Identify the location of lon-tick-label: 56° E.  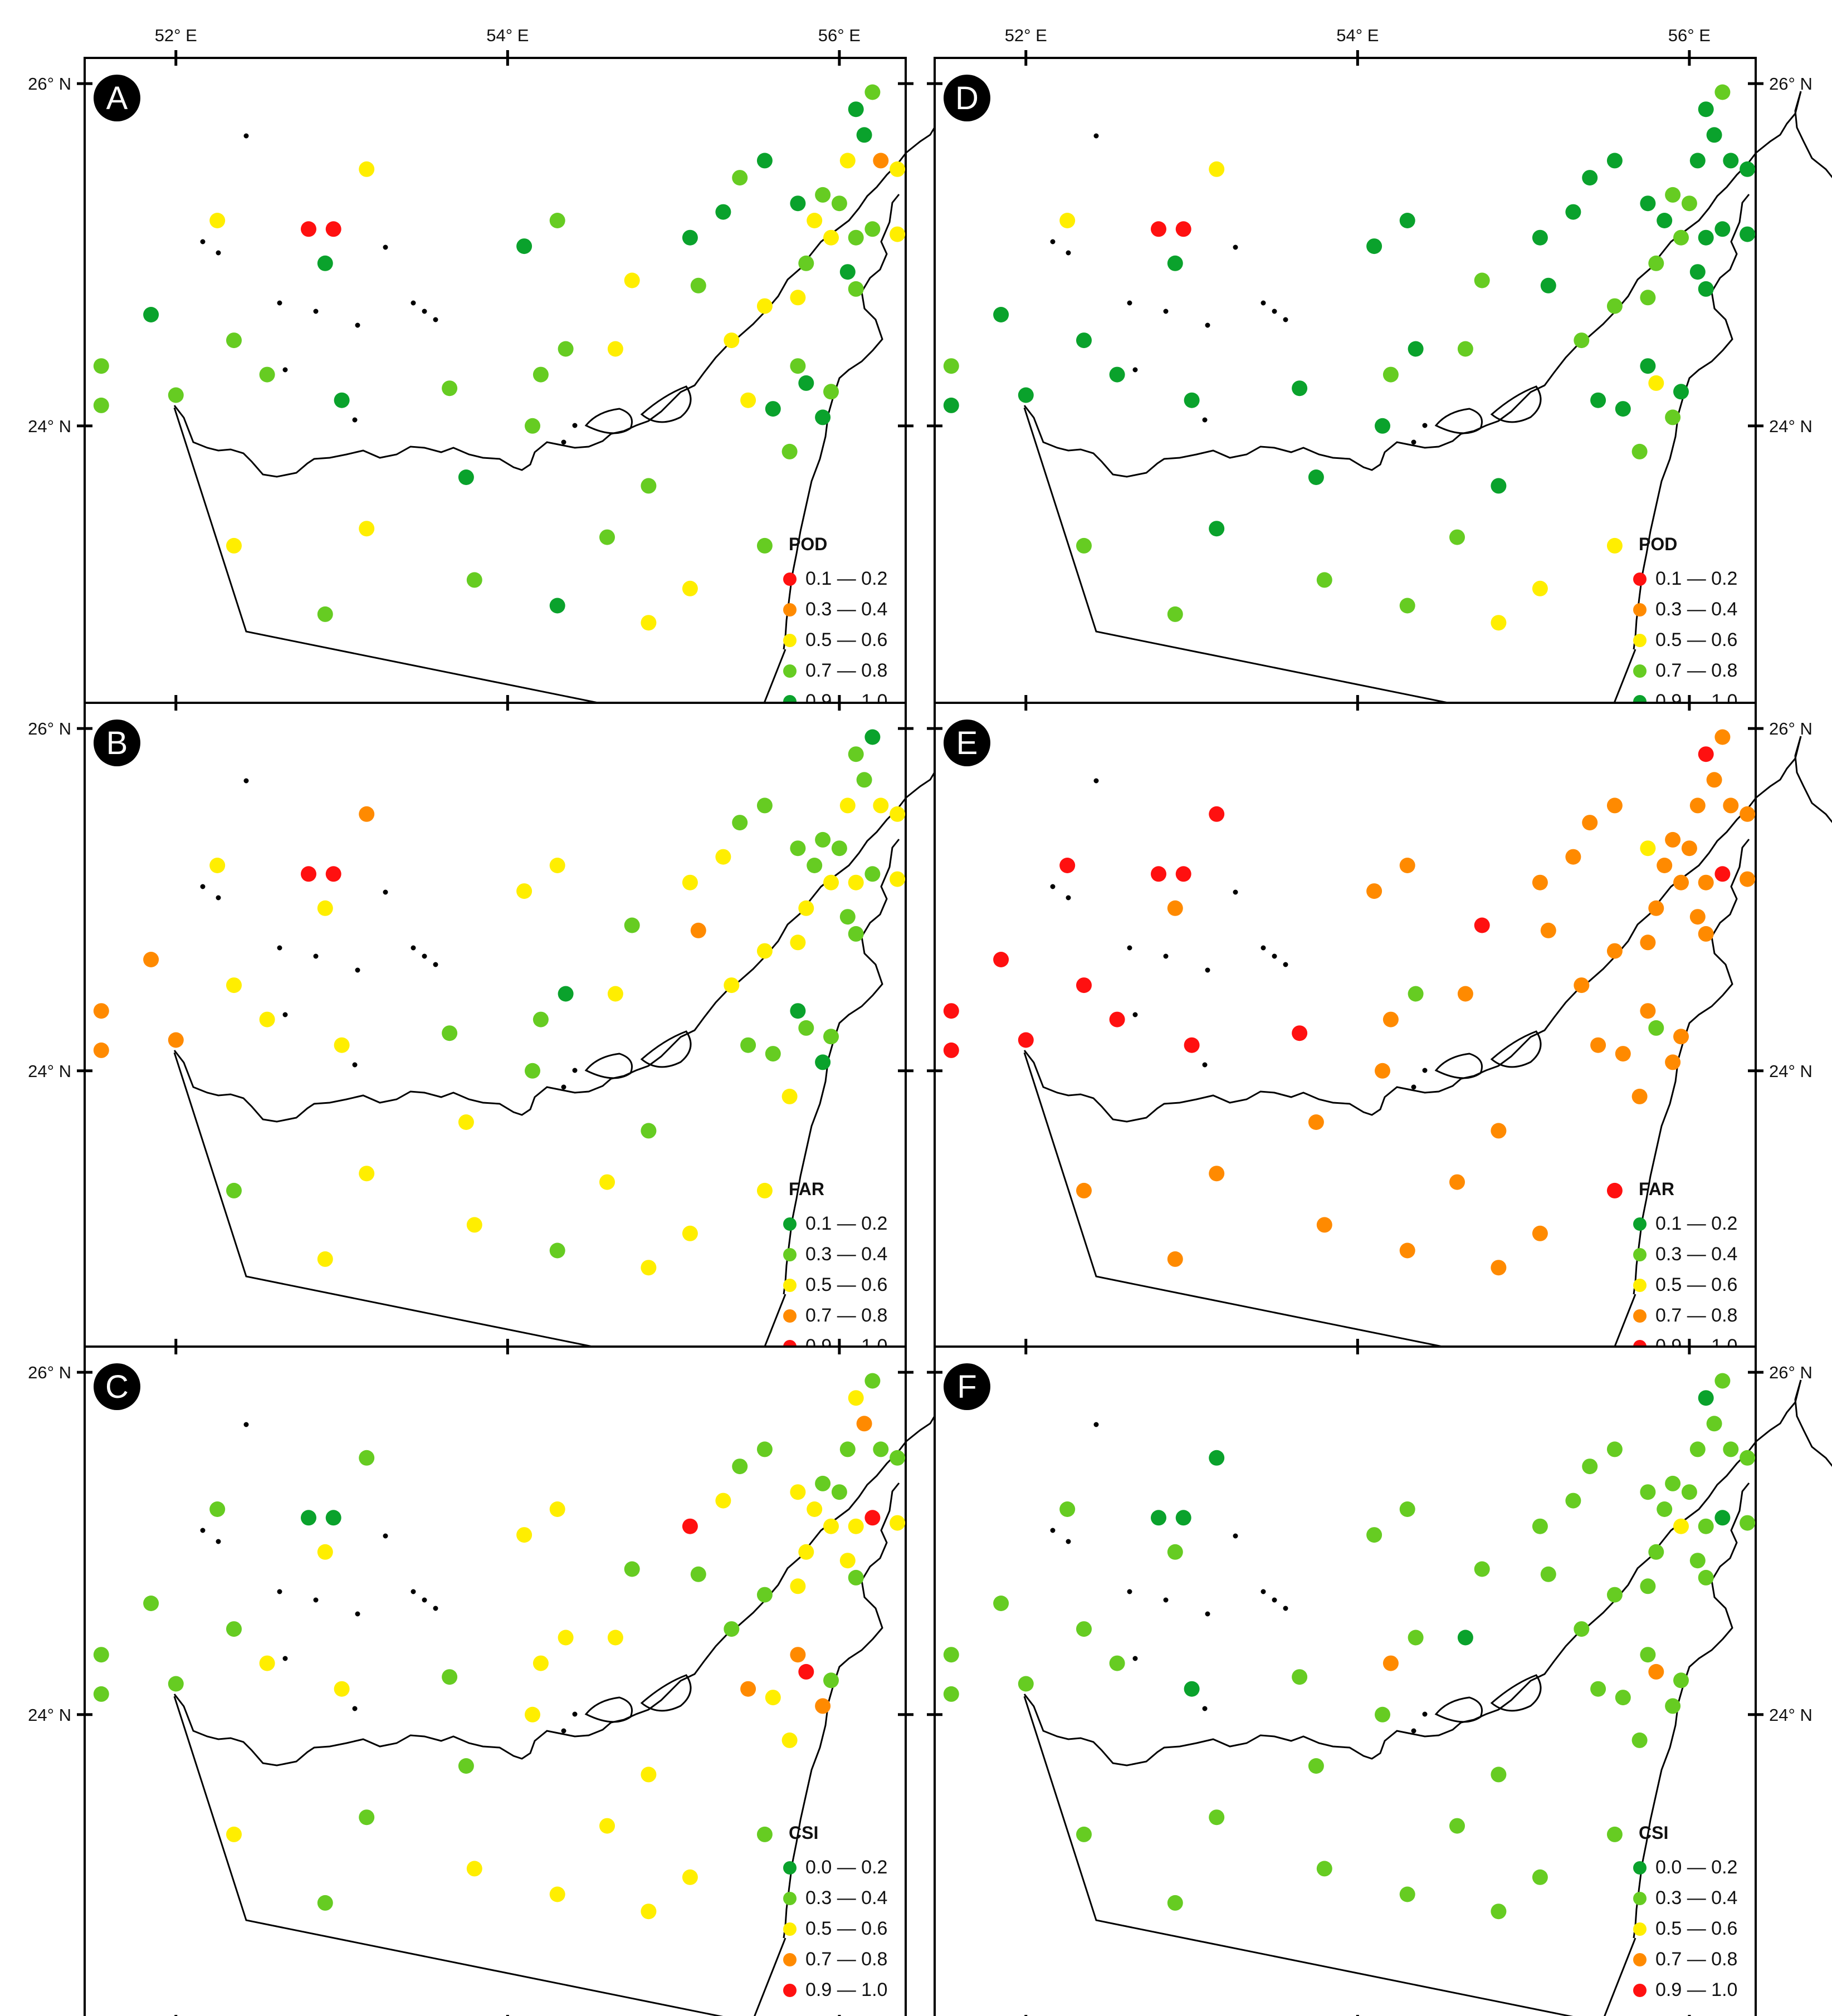
(1689, 35).